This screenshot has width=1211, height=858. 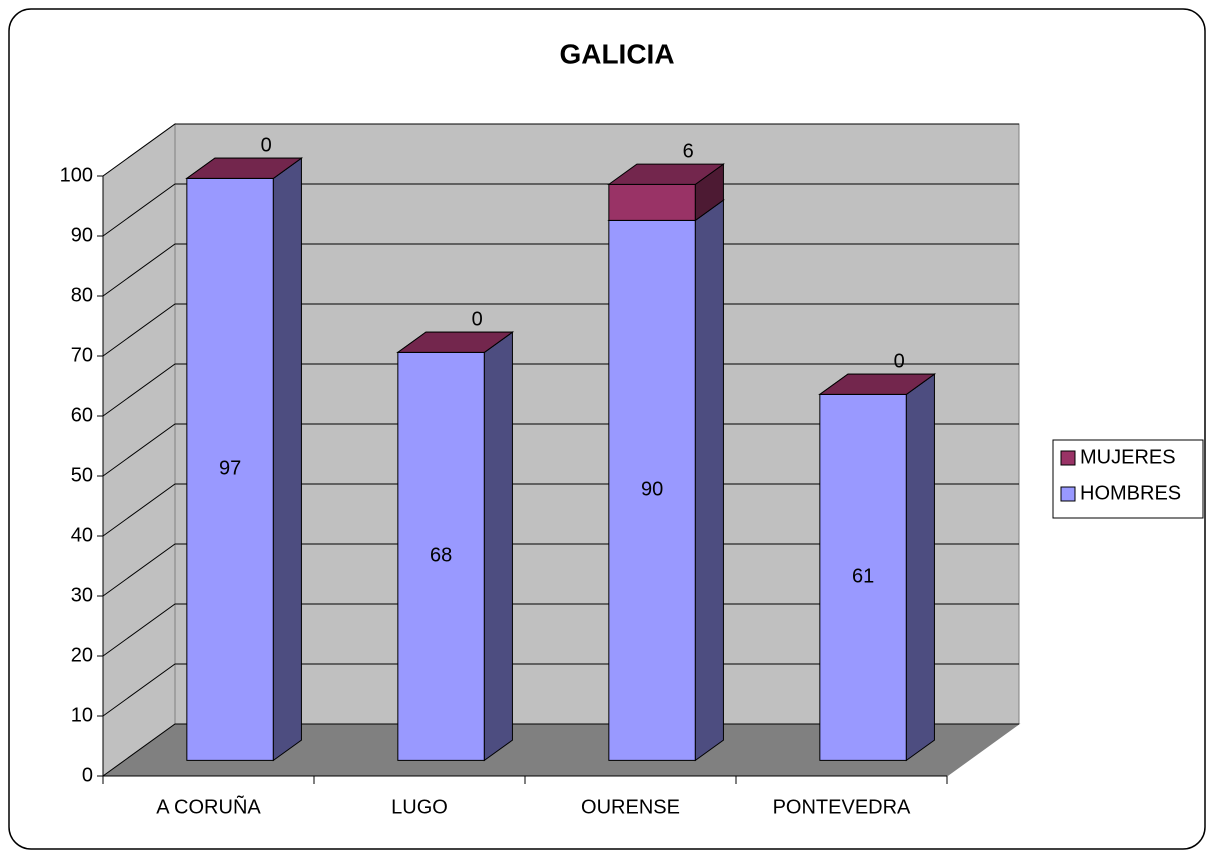 I want to click on y-tick-label: 10, so click(x=82, y=715).